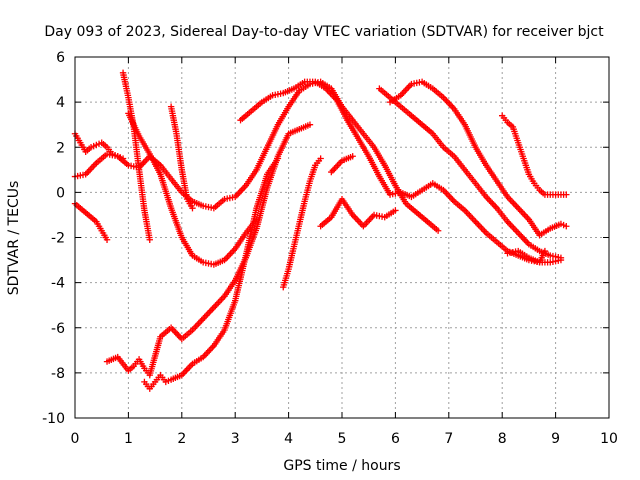 The height and width of the screenshot is (480, 640). Describe the element at coordinates (58, 329) in the screenshot. I see `y-tick-label: -6` at that location.